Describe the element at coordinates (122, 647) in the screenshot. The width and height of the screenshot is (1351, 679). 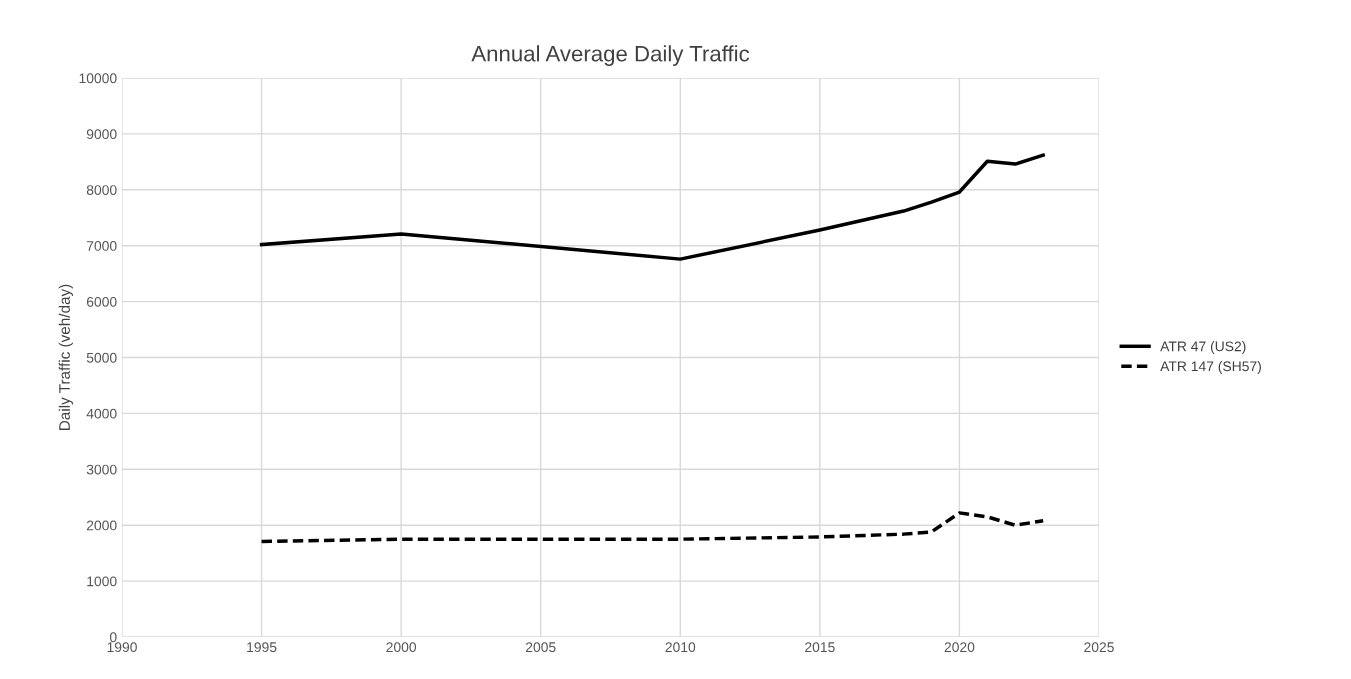
I see `x-tick-label: 1990` at that location.